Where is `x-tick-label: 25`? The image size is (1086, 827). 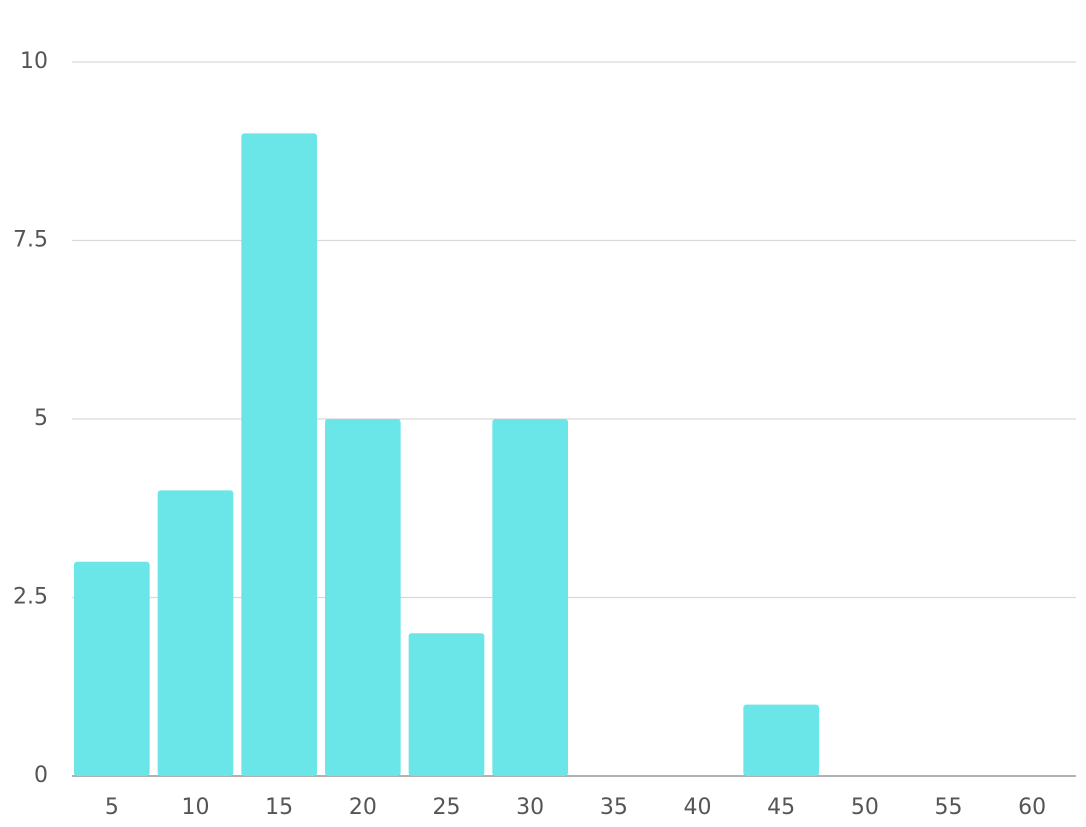
x-tick-label: 25 is located at coordinates (447, 807).